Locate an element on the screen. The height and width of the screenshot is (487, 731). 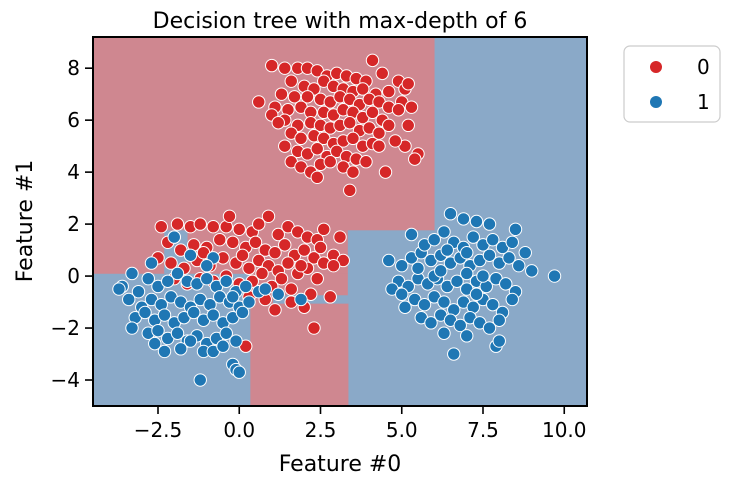
x-tick-label: 10.0 is located at coordinates (564, 430).